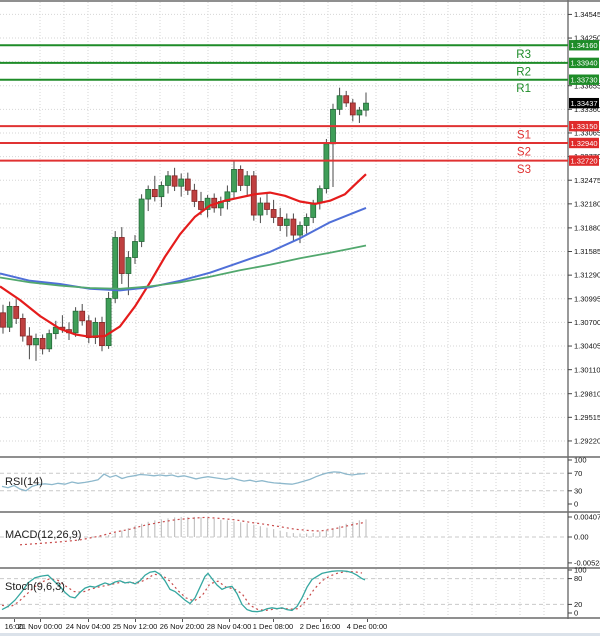 Image resolution: width=600 pixels, height=636 pixels. Describe the element at coordinates (578, 604) in the screenshot. I see `svg-text: 20` at that location.